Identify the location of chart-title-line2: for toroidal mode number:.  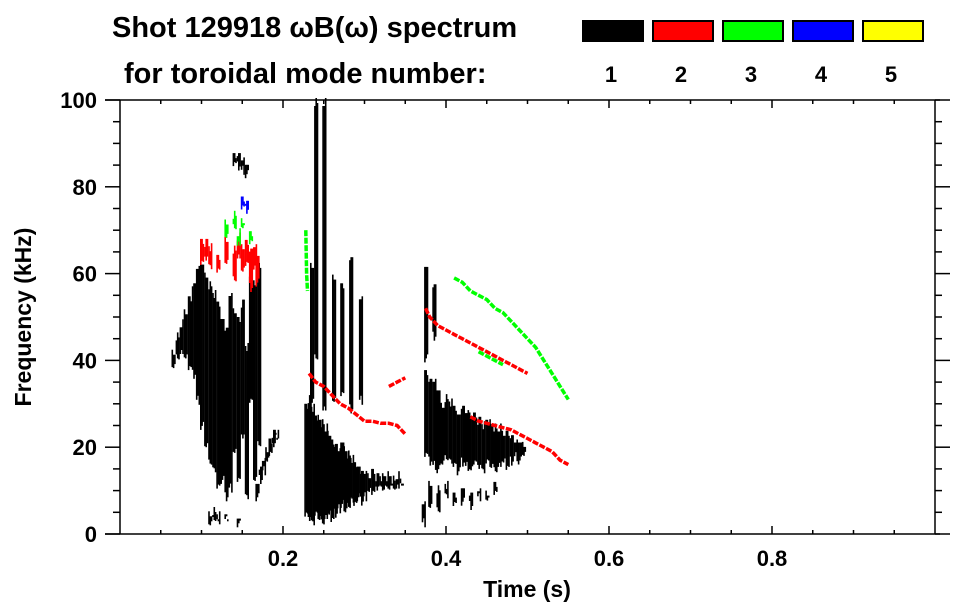
(305, 74).